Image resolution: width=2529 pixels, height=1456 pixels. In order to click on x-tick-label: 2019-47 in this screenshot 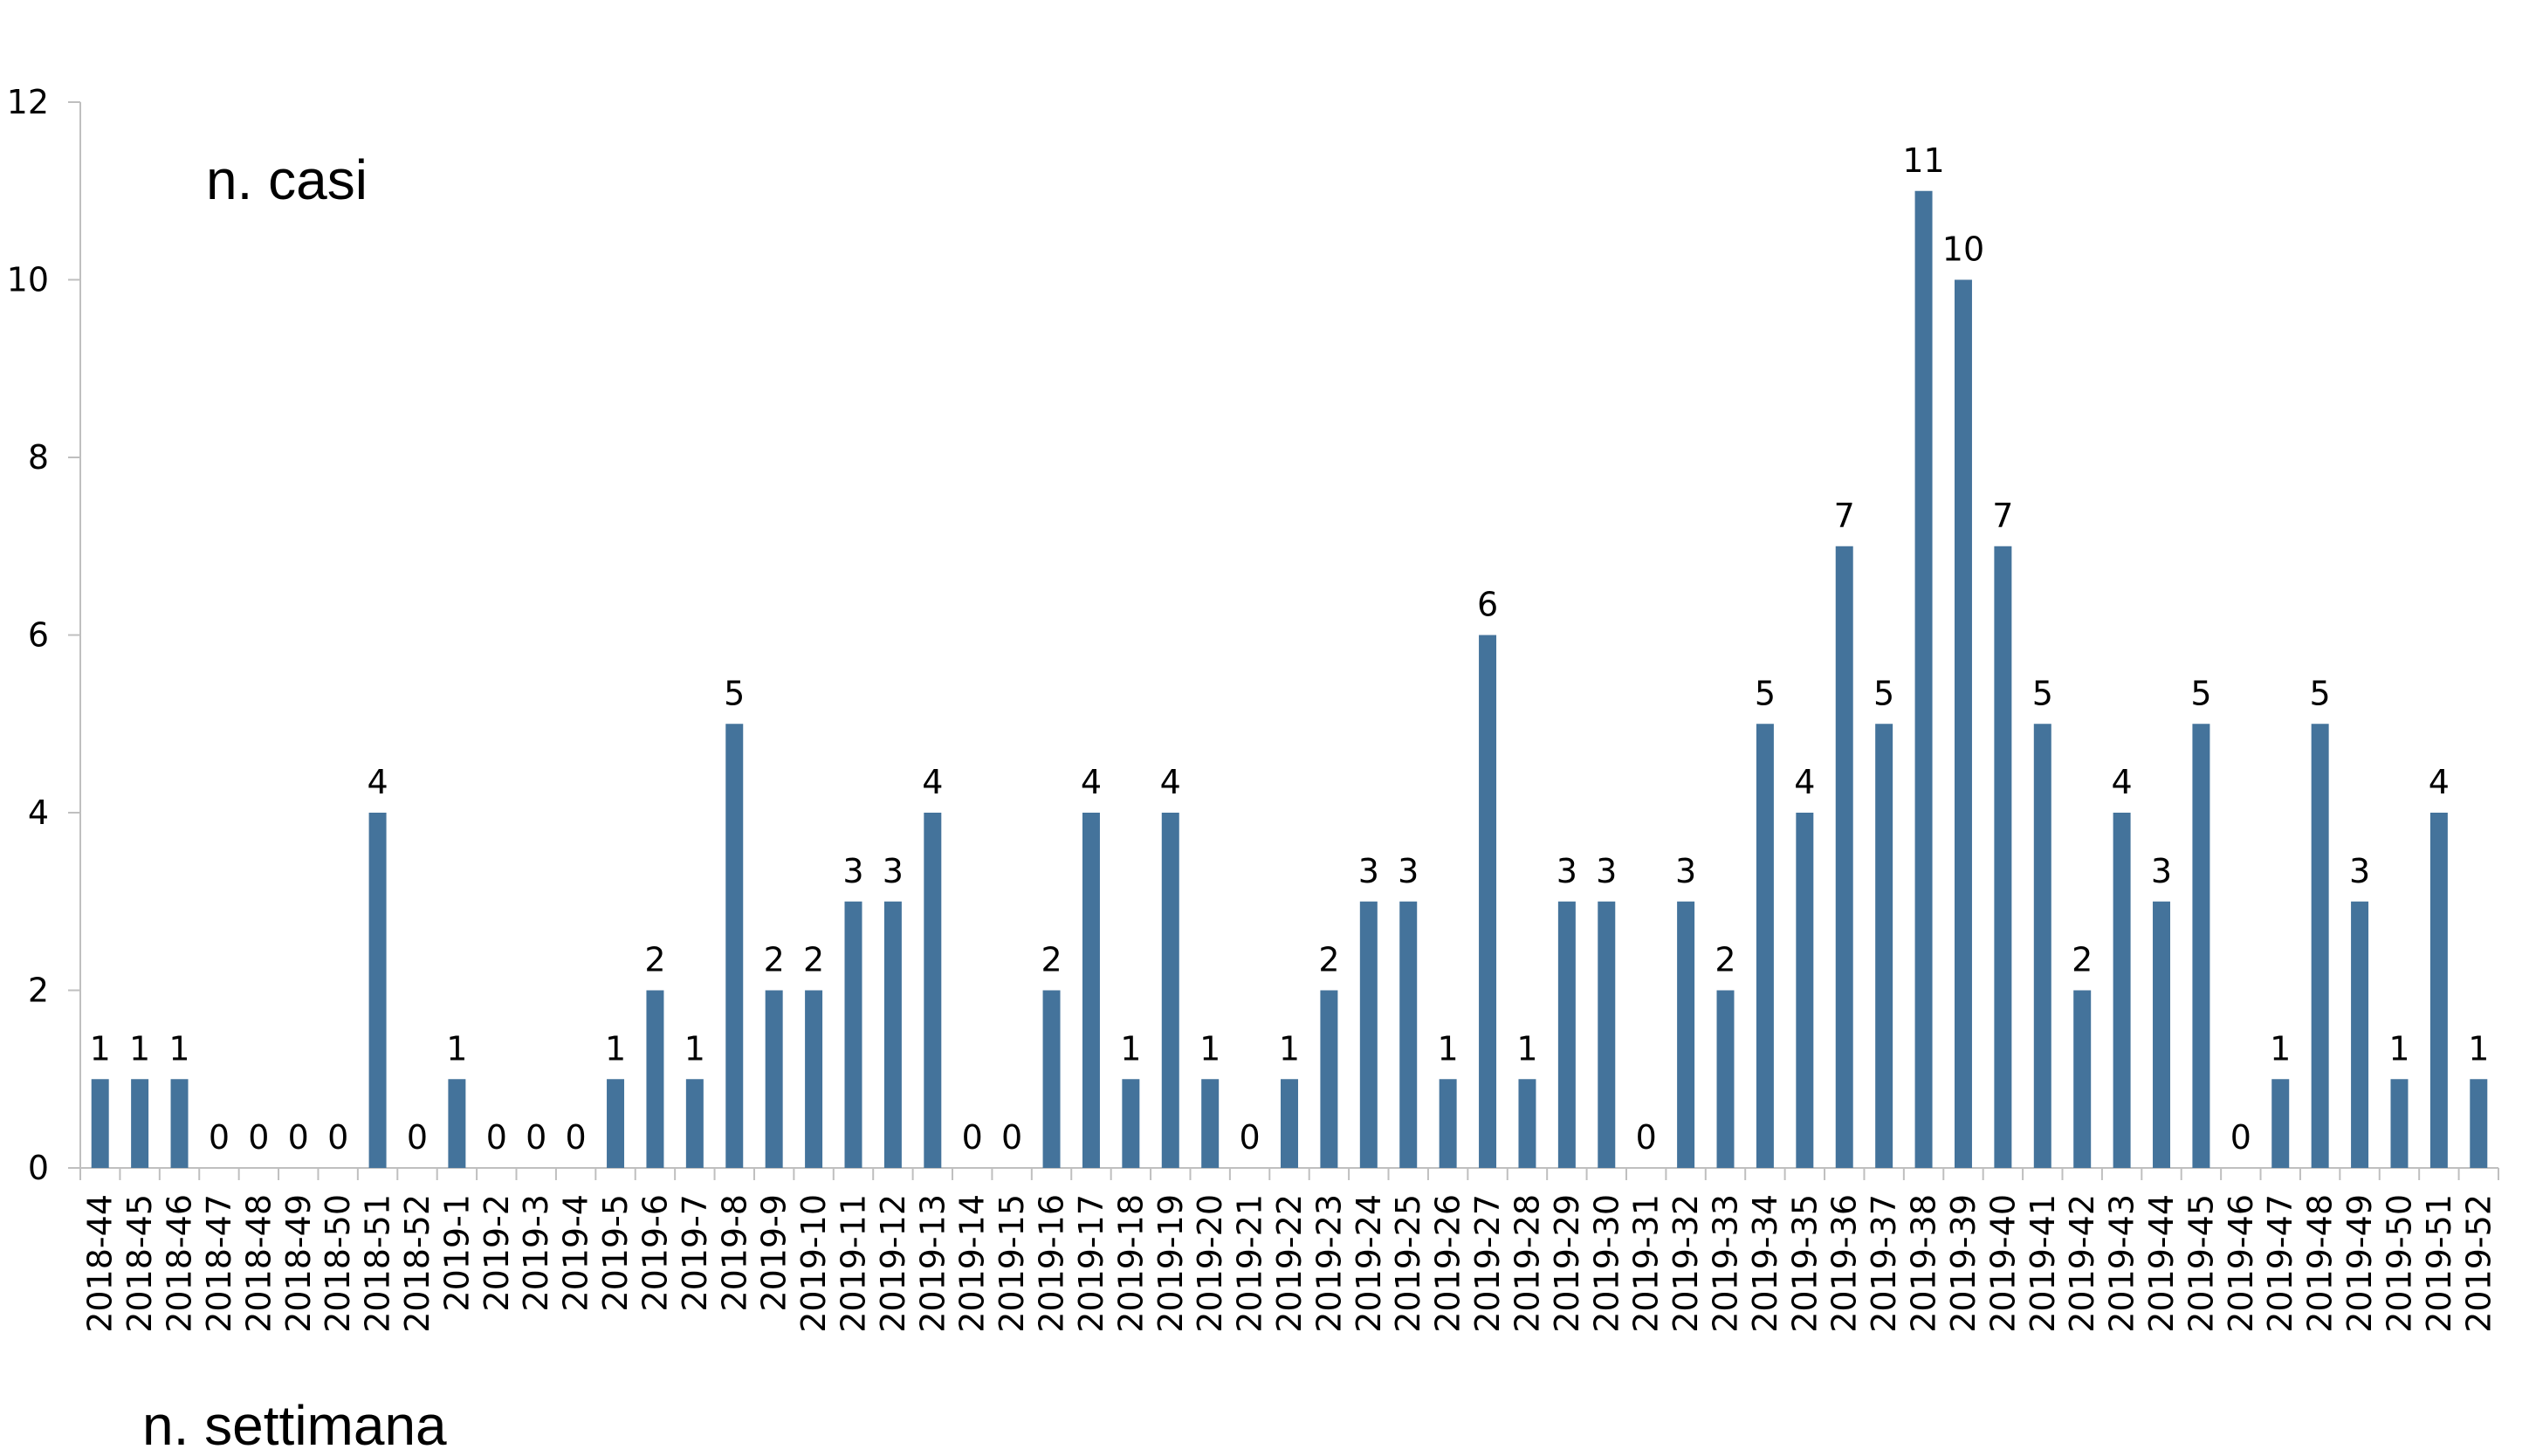, I will do `click(2280, 1263)`.